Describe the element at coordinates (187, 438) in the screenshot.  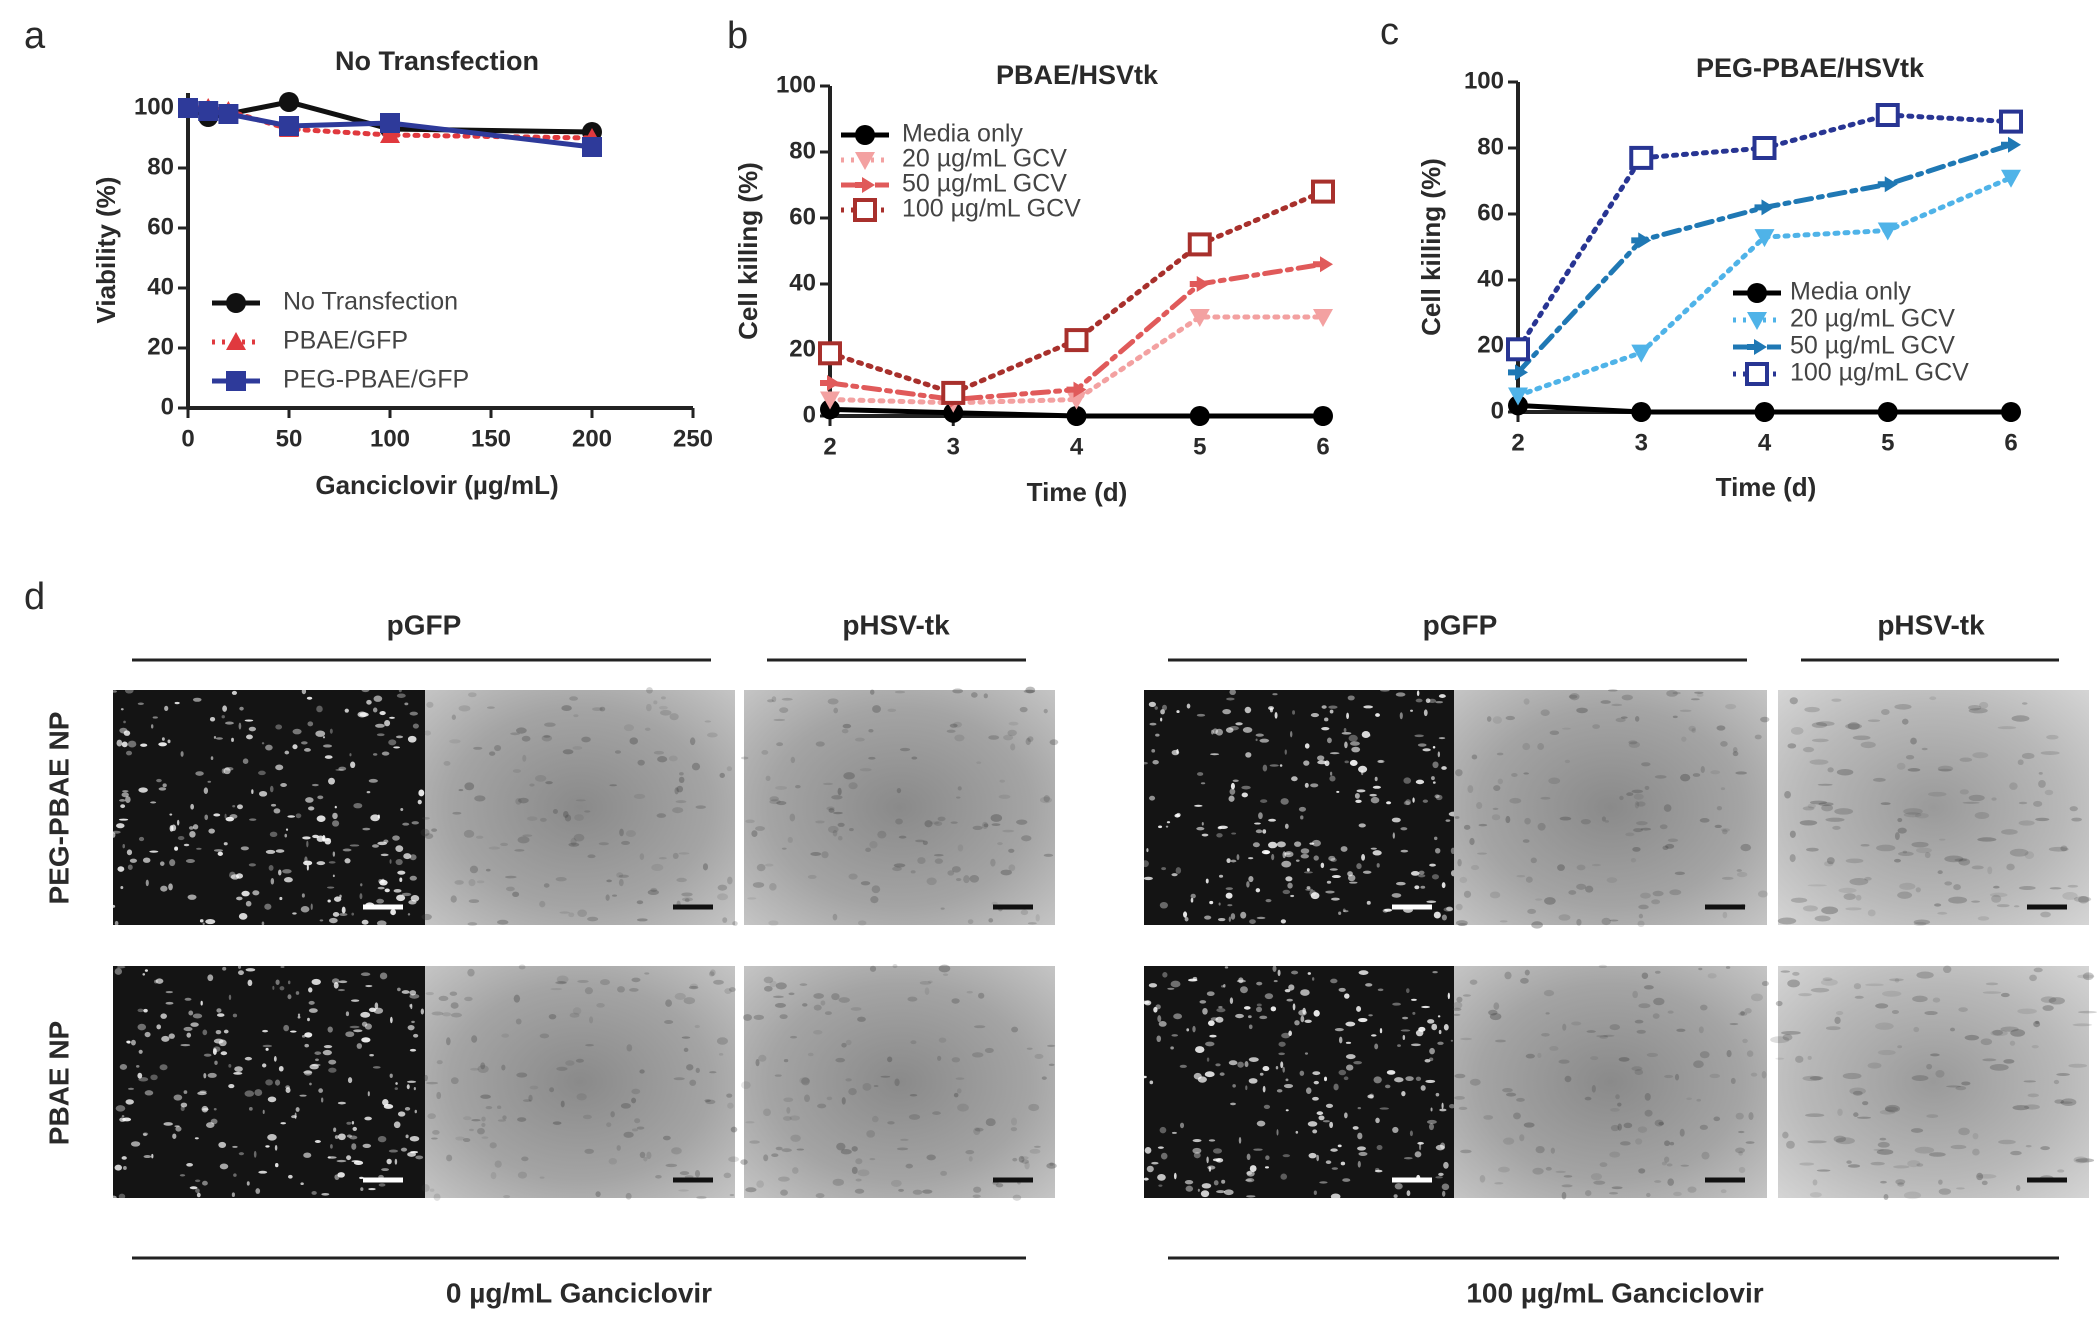
I see `x-tick-label: 0` at that location.